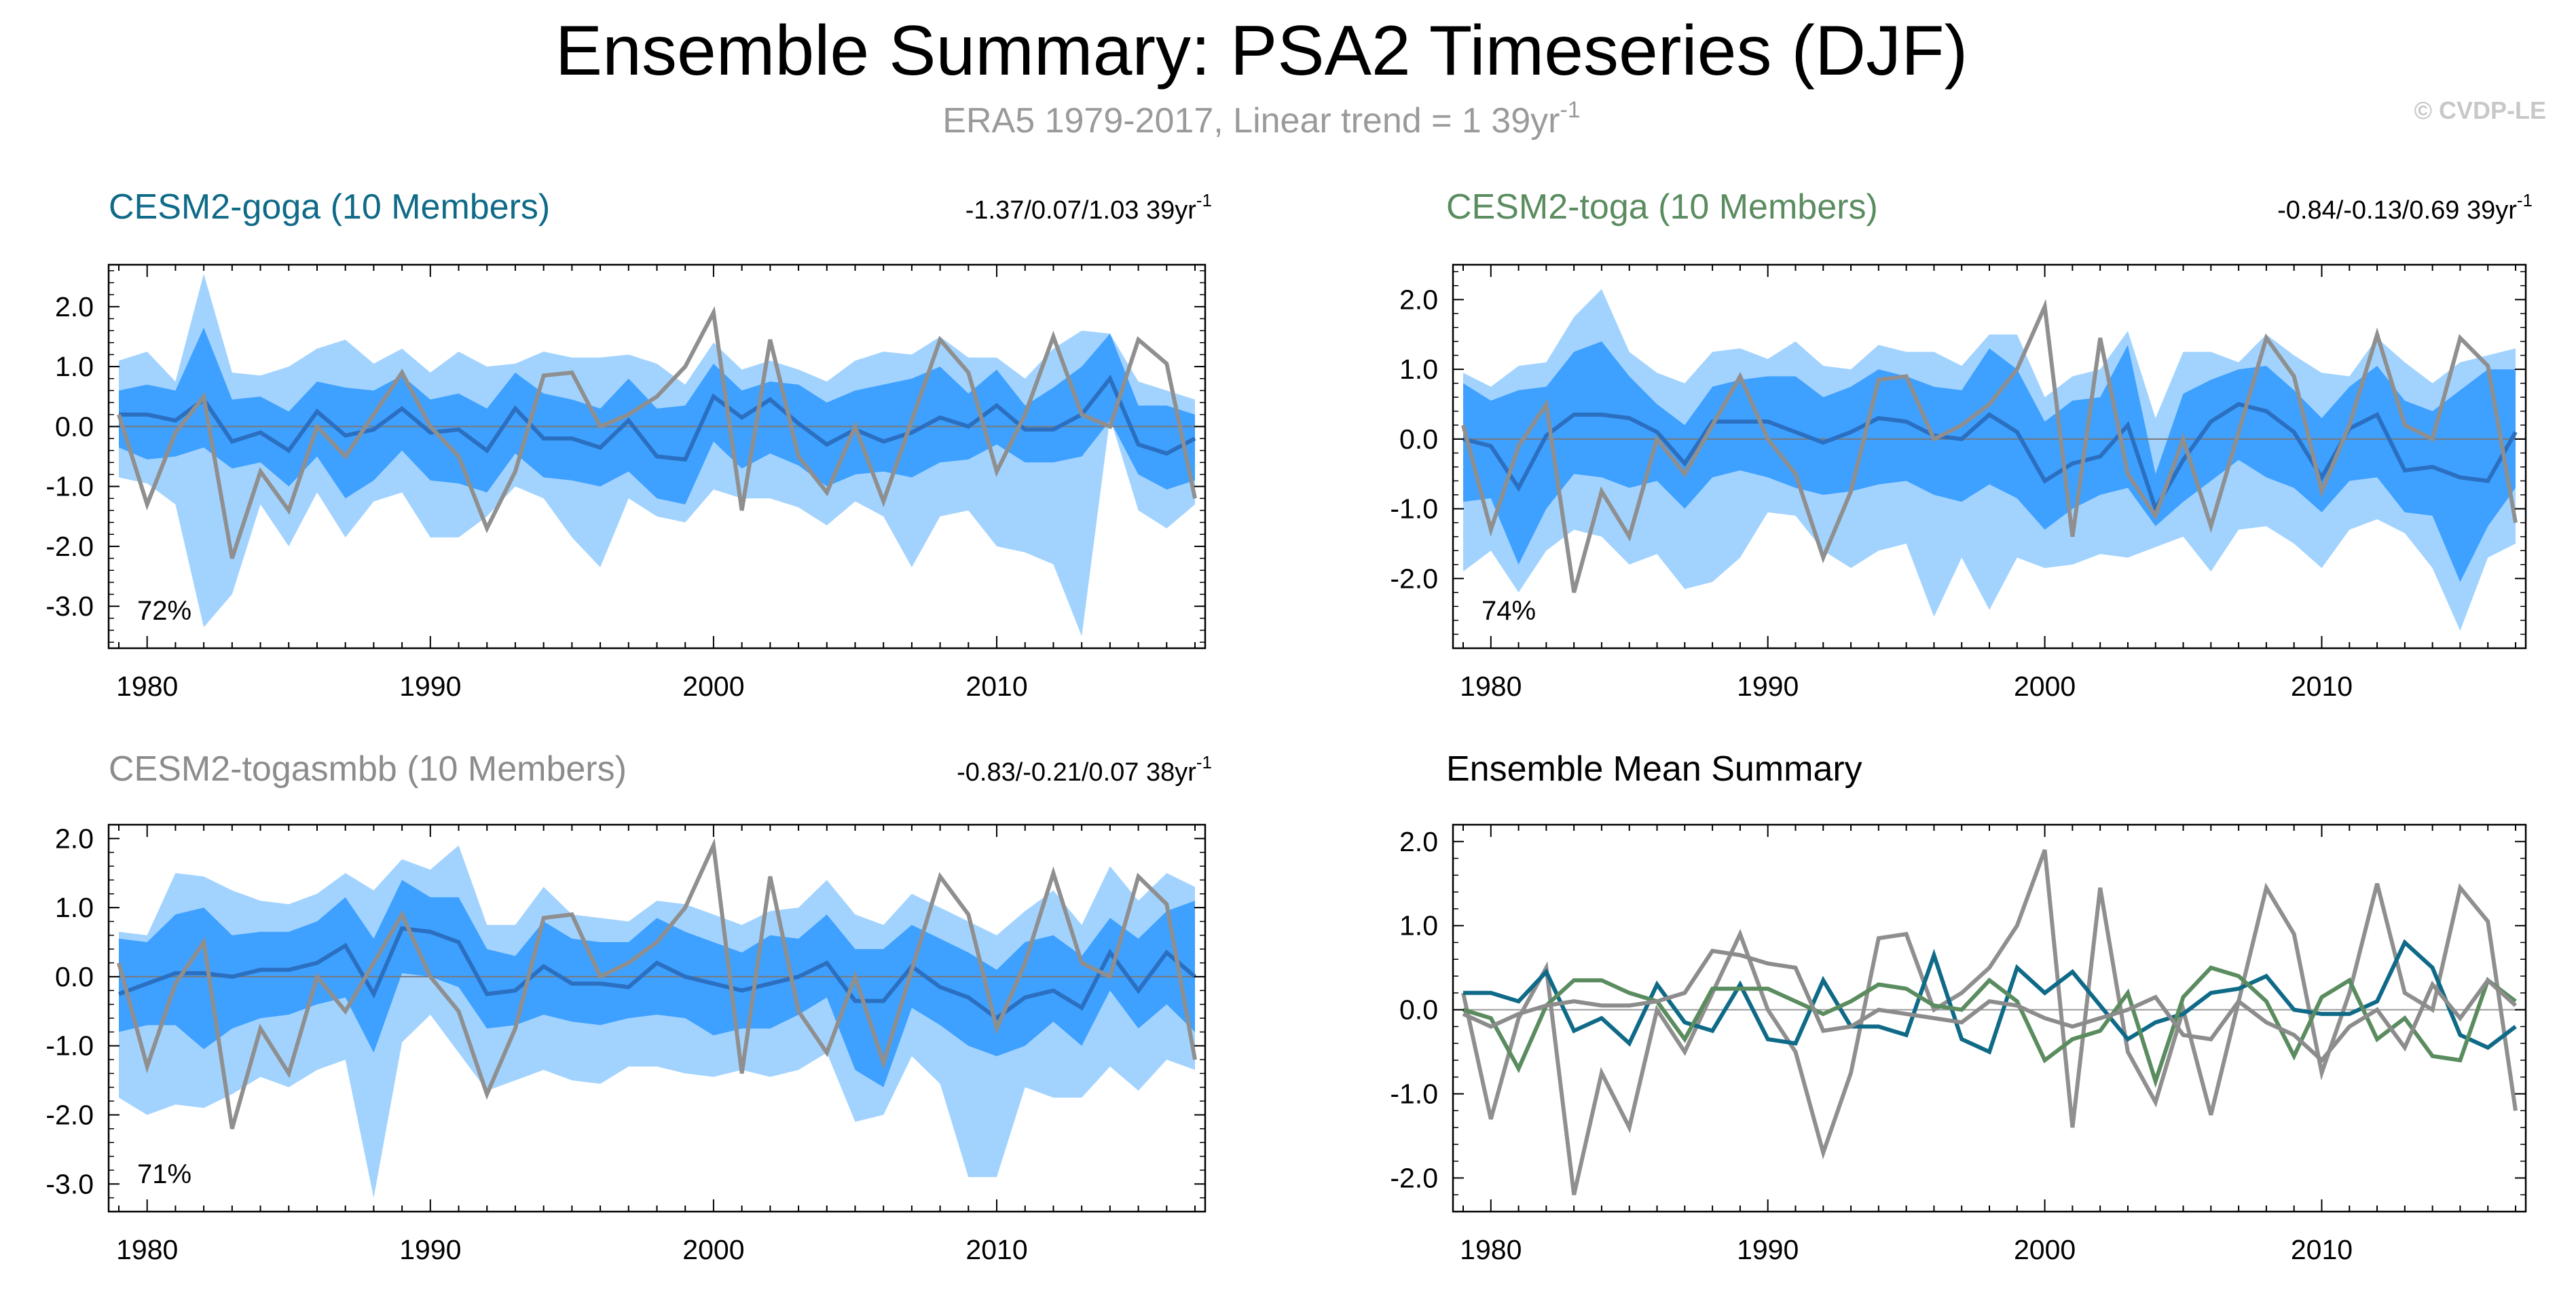 The image size is (2576, 1308). What do you see at coordinates (1990, 997) in the screenshot?
I see `series-line-goga` at bounding box center [1990, 997].